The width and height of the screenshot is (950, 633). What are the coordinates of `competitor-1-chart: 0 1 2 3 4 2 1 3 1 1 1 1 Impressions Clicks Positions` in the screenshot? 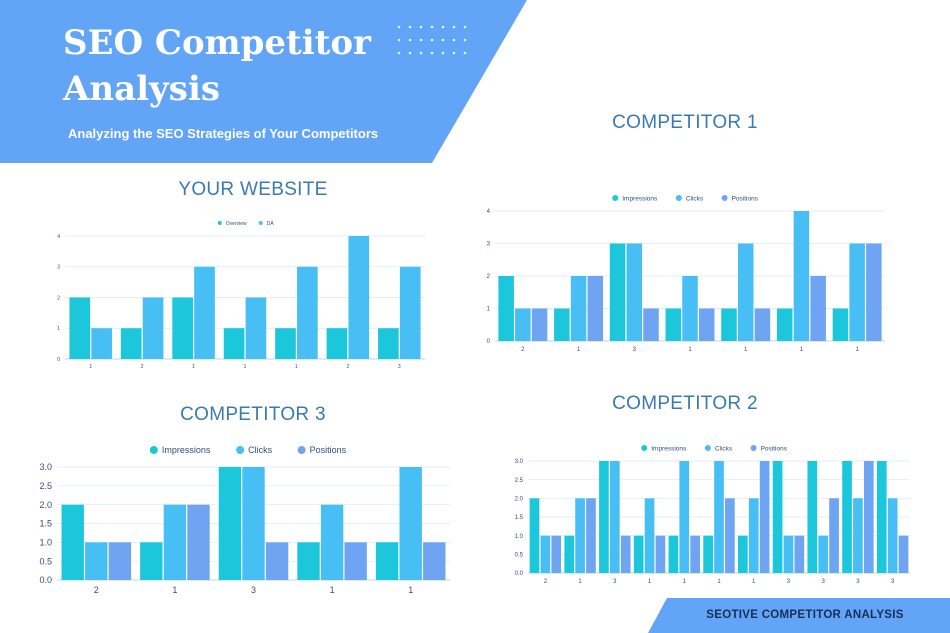 It's located at (685, 273).